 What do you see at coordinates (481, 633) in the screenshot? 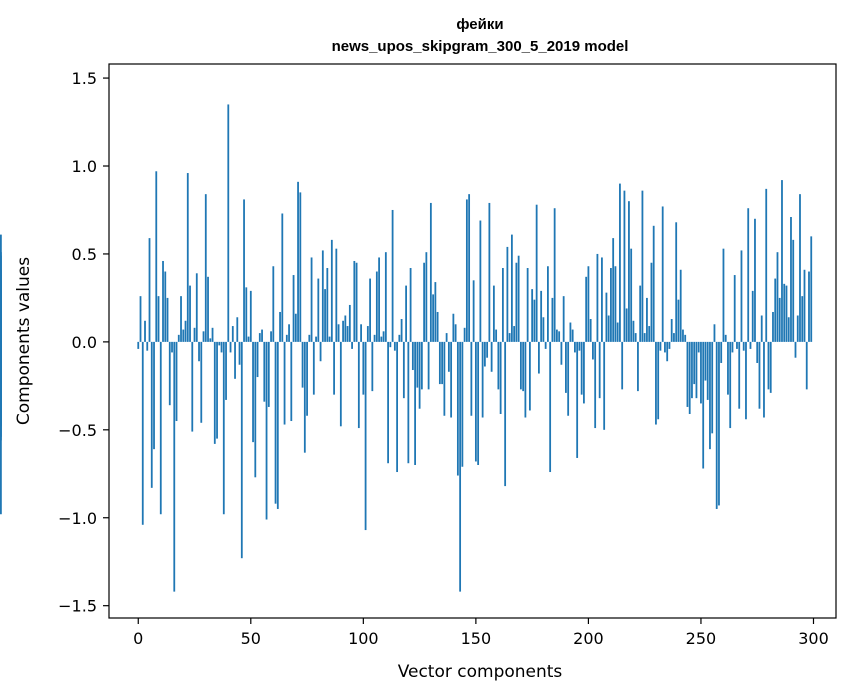
I see `x-axis: 0 50 100 150 200 250 300` at bounding box center [481, 633].